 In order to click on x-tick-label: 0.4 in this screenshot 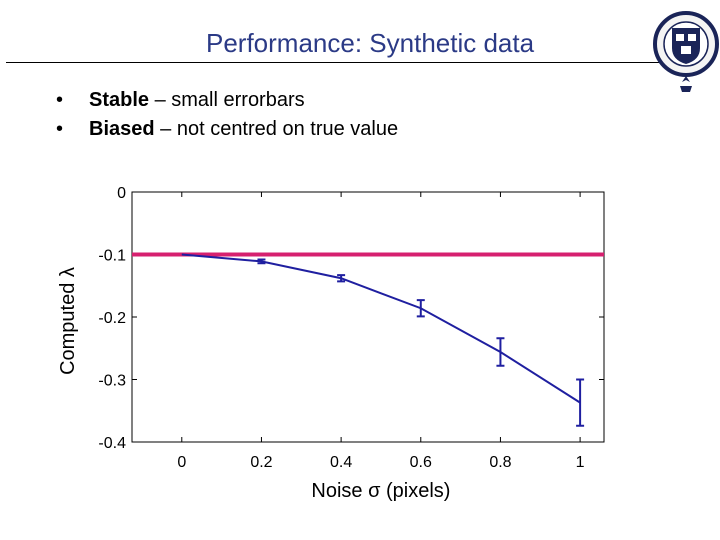, I will do `click(341, 462)`.